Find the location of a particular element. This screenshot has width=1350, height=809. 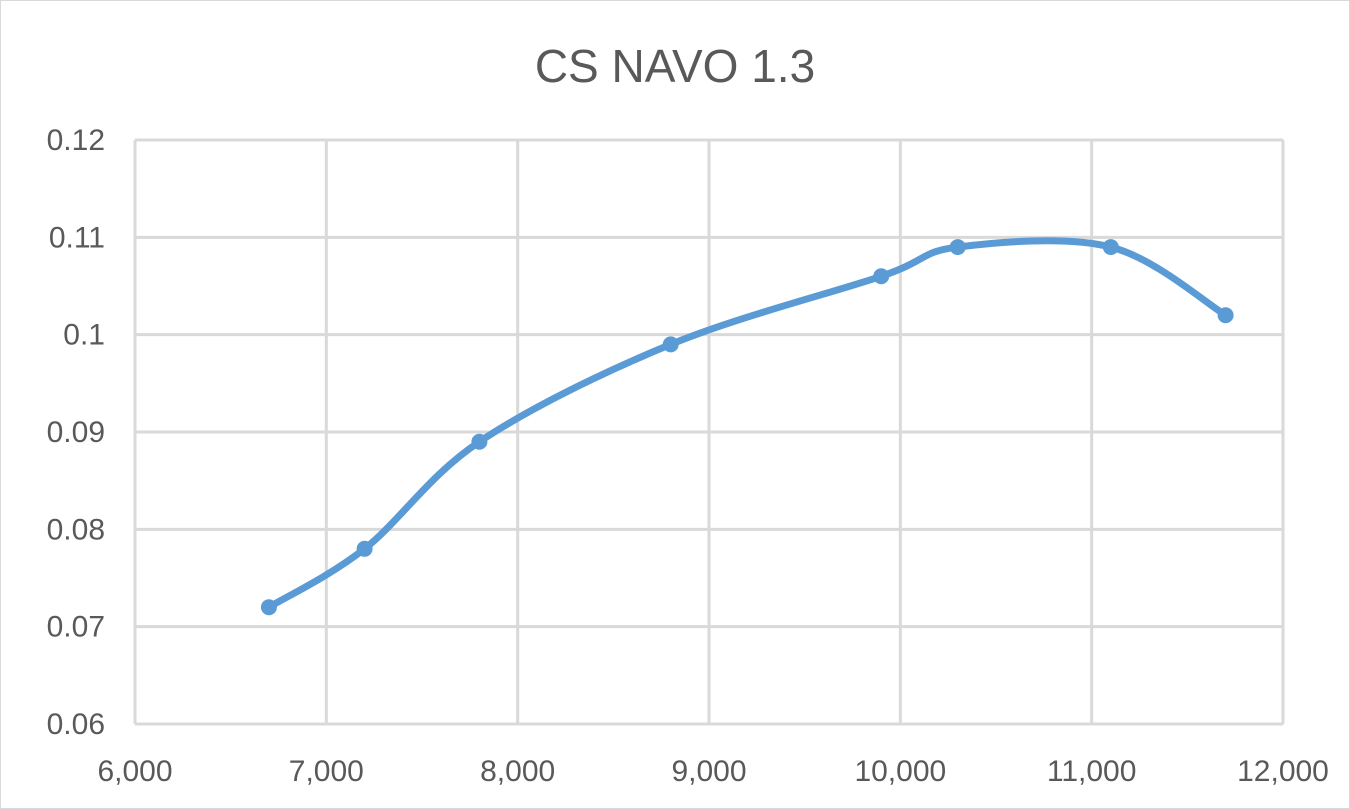

x-tick-label: 12,000 is located at coordinates (1283, 771).